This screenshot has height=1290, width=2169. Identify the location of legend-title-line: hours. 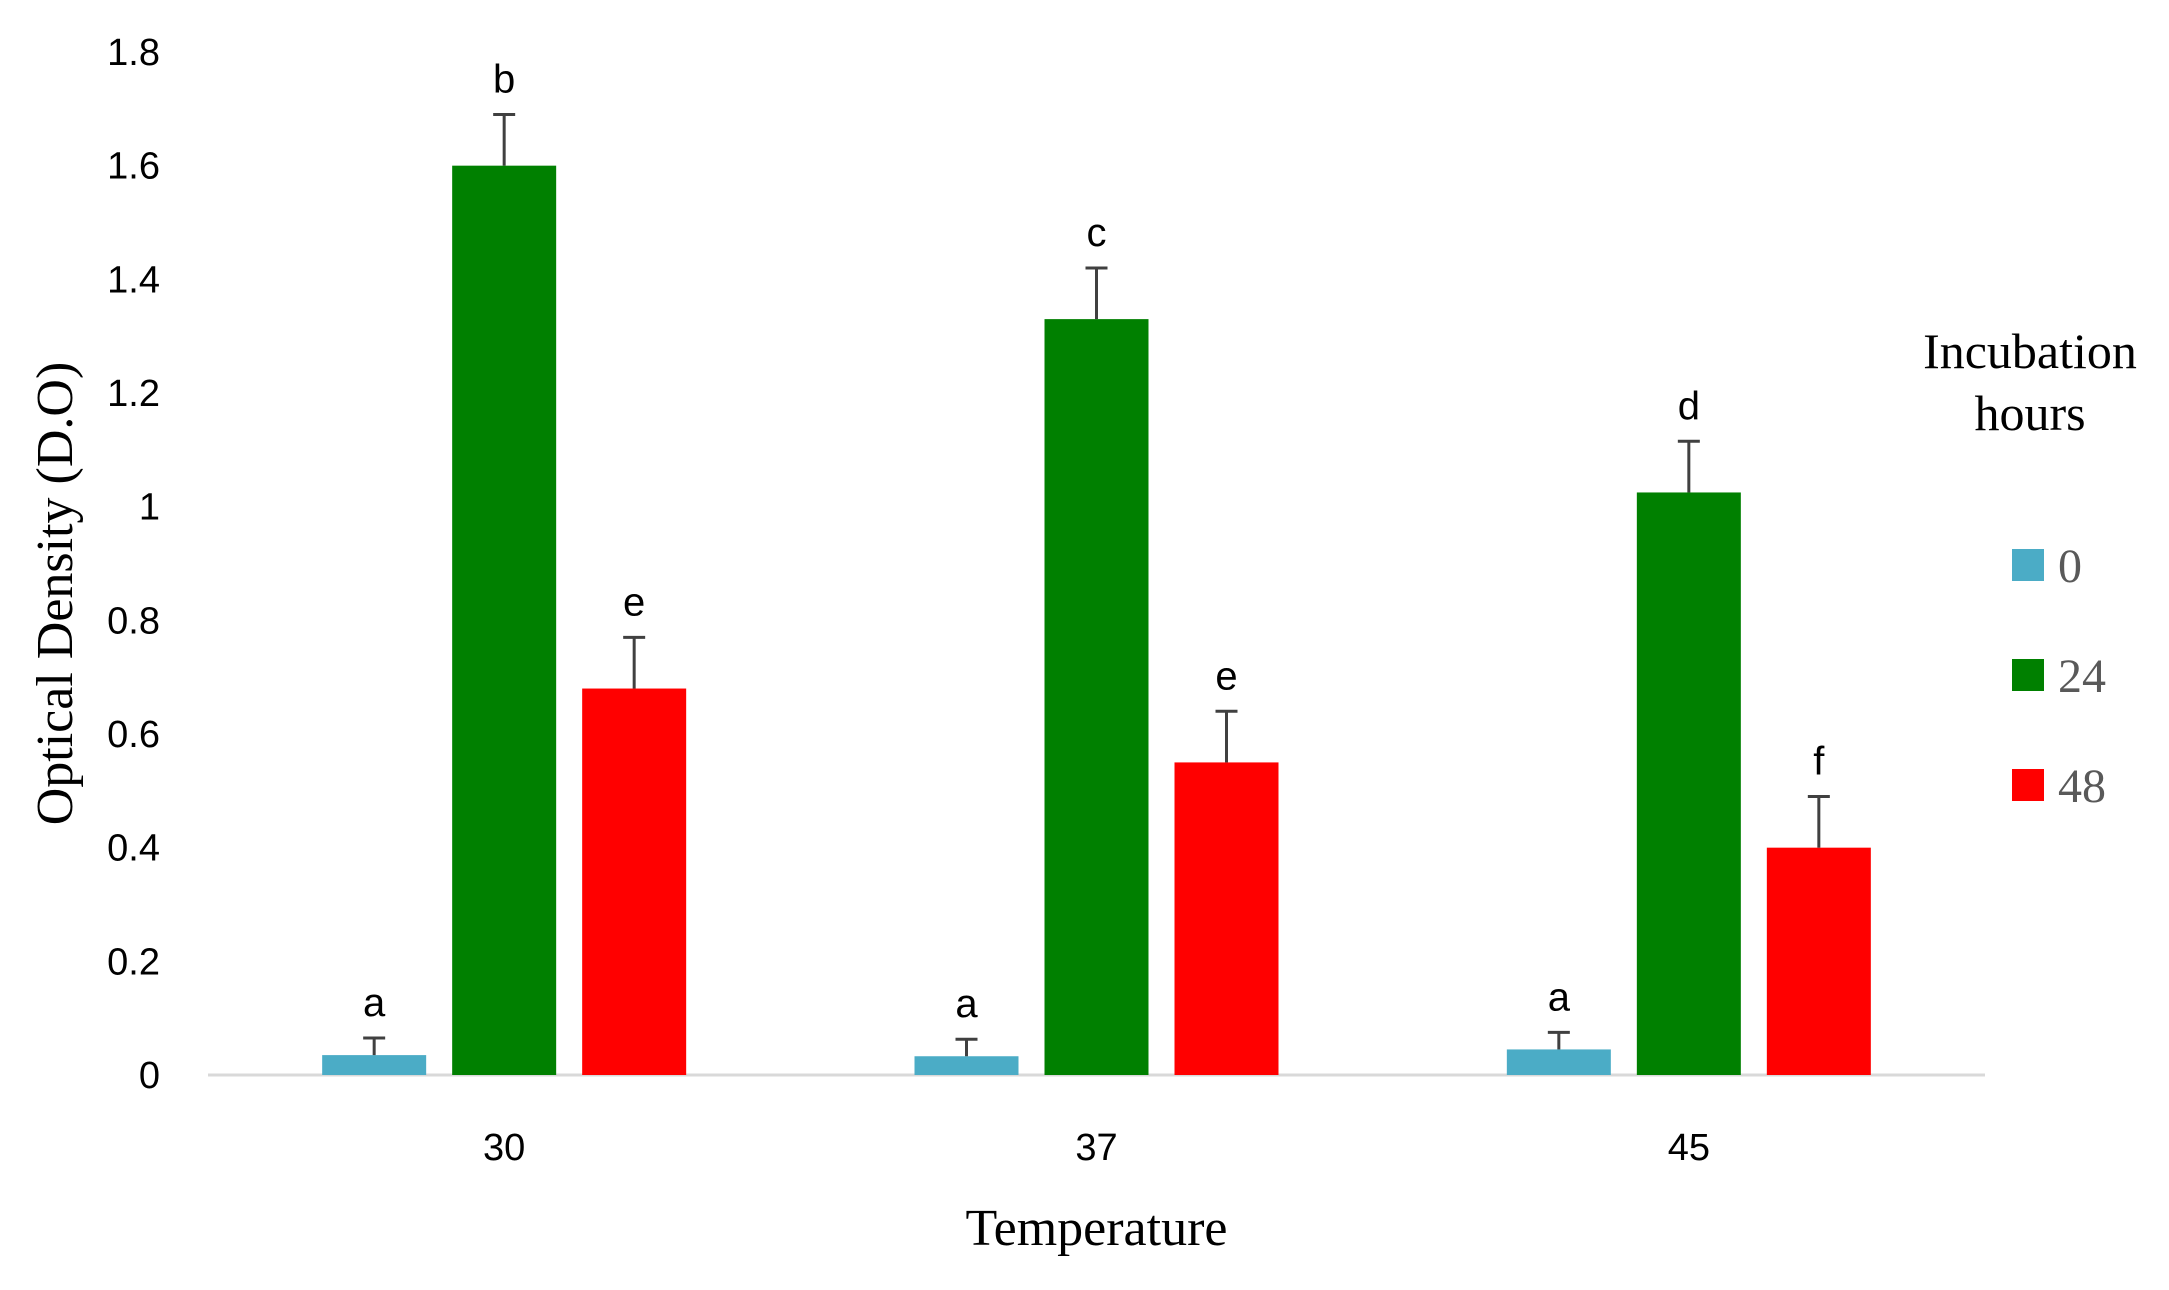
(2029, 413).